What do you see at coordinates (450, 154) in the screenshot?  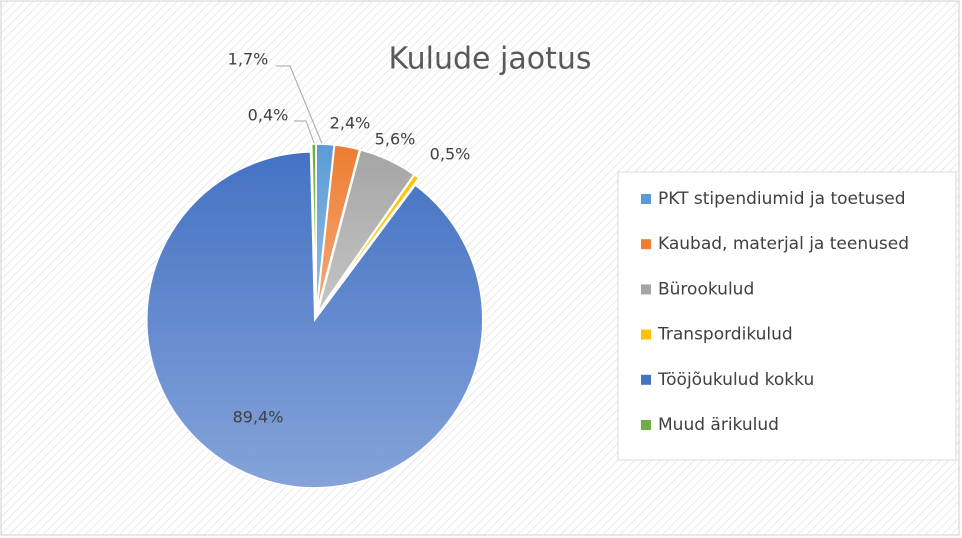 I see `data-label: 0,5%` at bounding box center [450, 154].